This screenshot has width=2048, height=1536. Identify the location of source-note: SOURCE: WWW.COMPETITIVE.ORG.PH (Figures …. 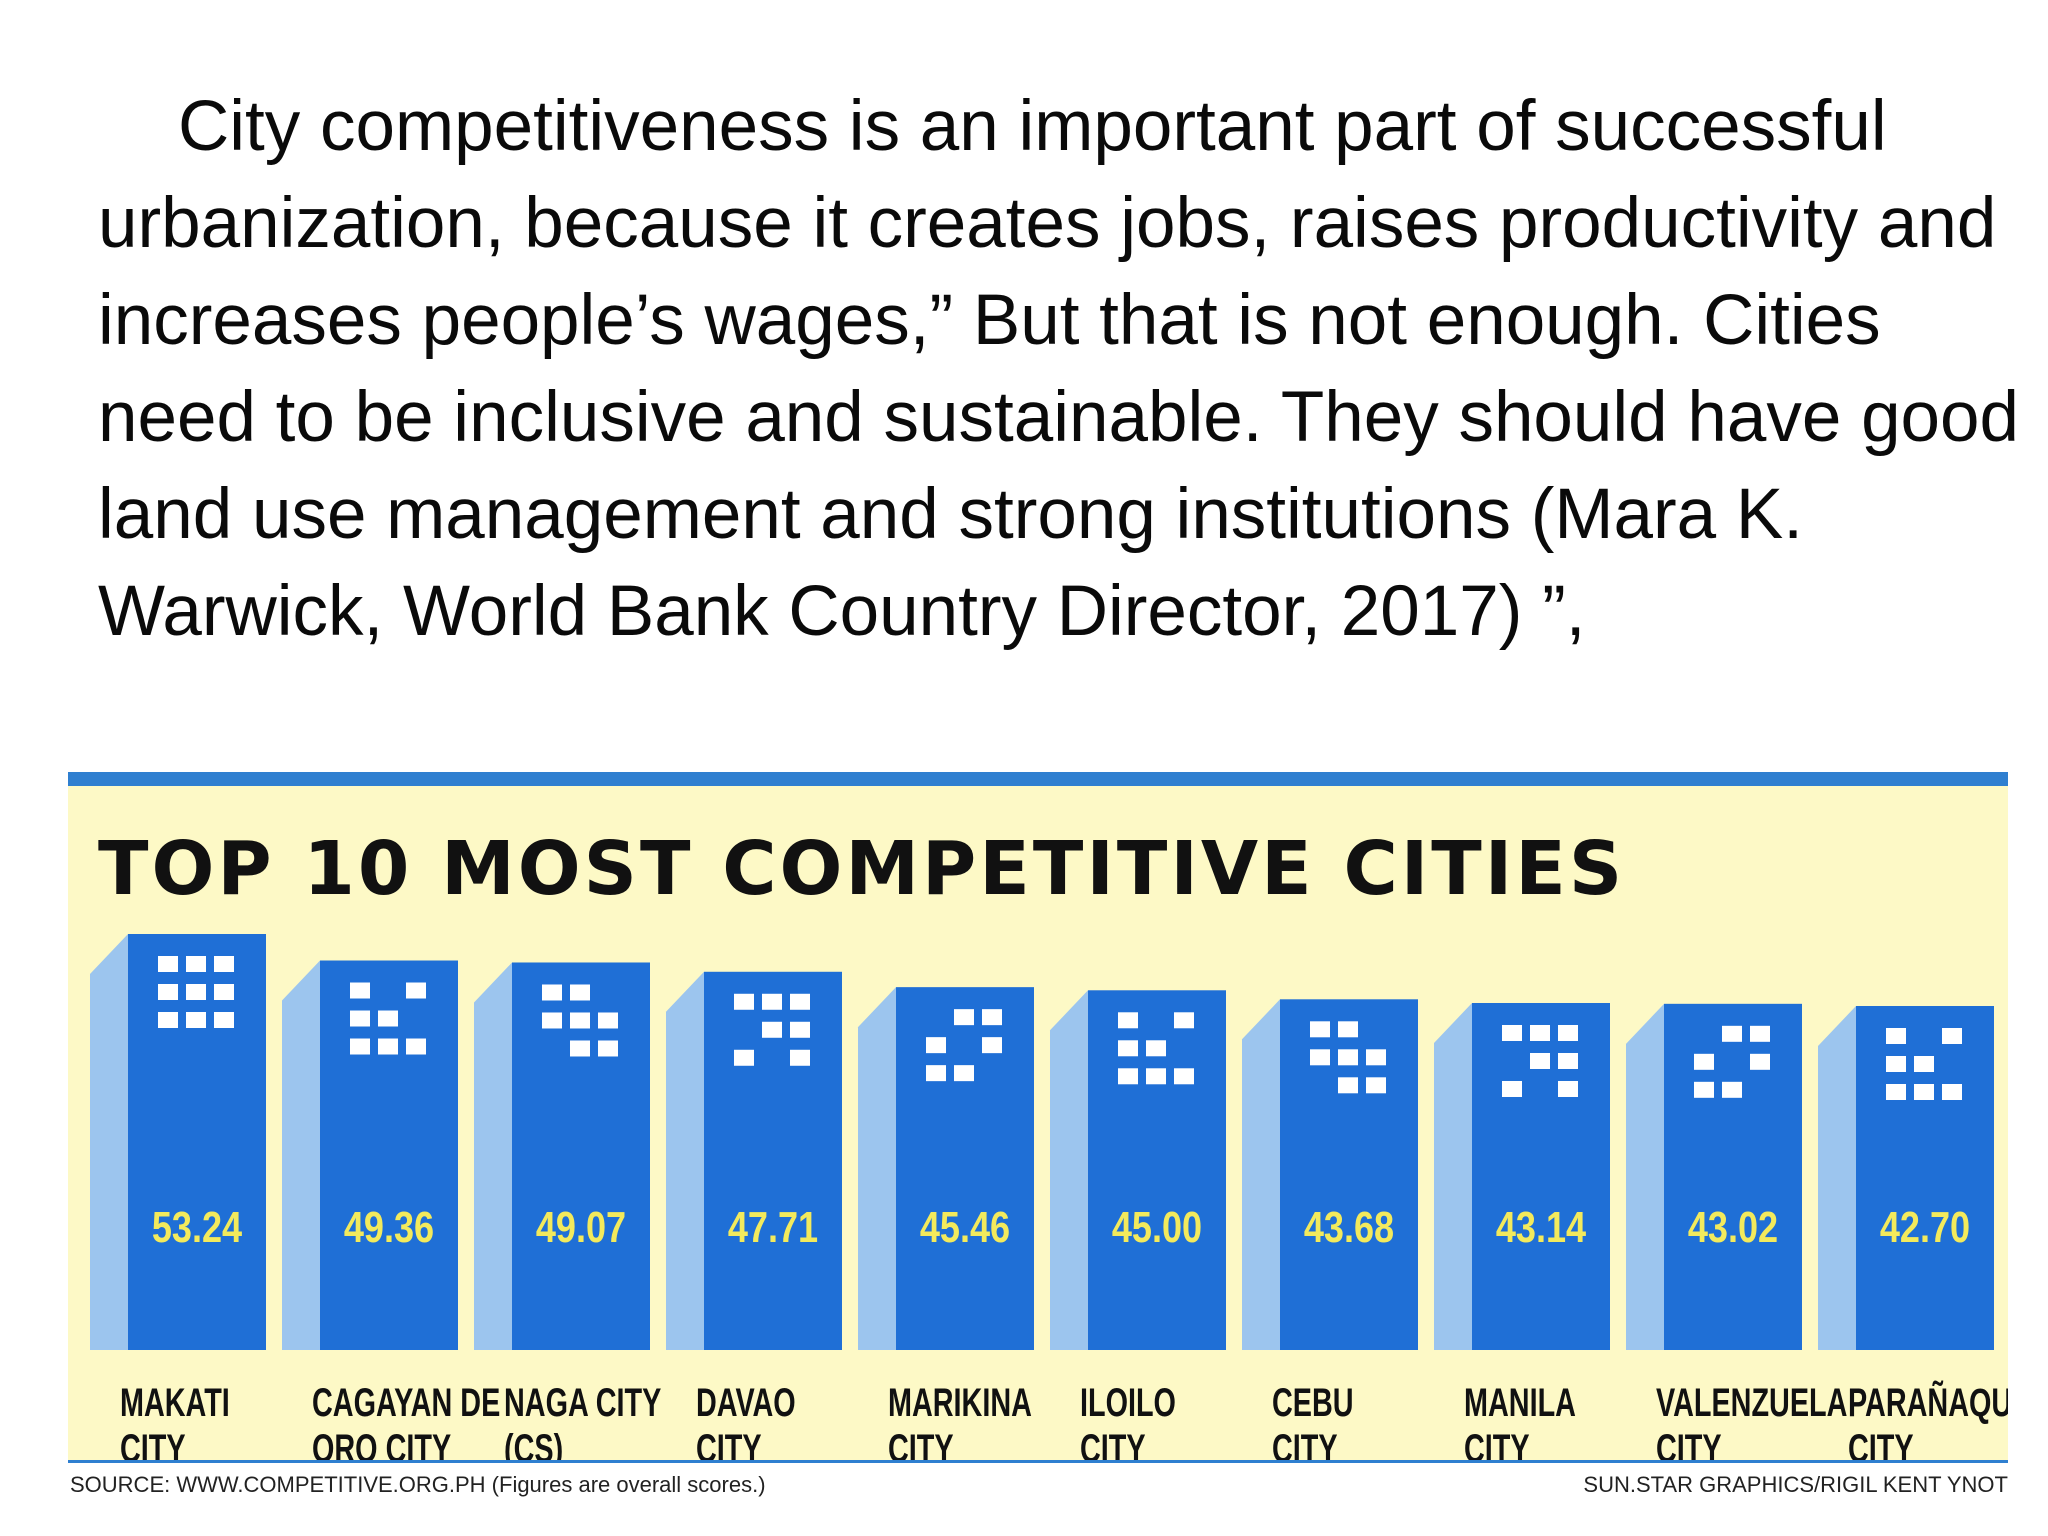
(418, 1484).